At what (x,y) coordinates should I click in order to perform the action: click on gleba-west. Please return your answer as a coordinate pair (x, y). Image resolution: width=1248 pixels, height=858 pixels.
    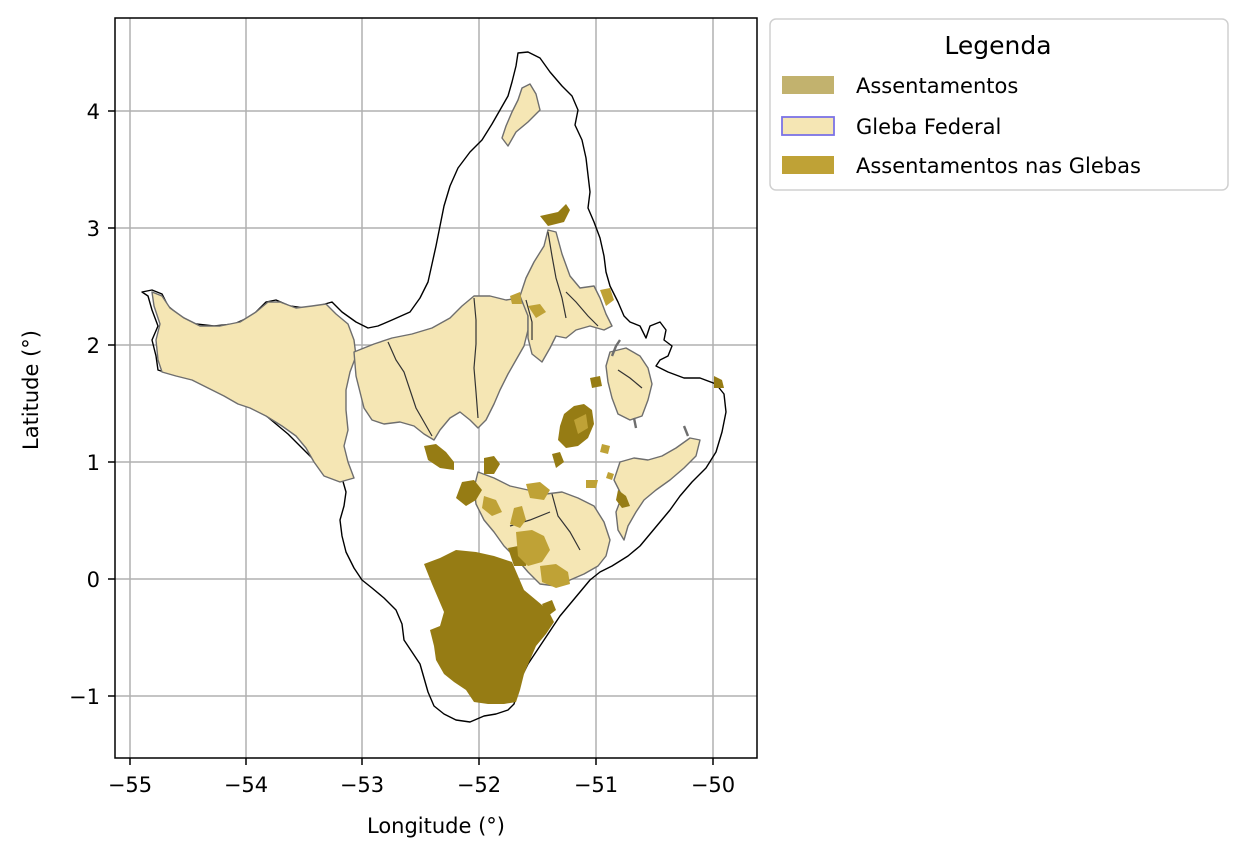
    Looking at the image, I should click on (254, 387).